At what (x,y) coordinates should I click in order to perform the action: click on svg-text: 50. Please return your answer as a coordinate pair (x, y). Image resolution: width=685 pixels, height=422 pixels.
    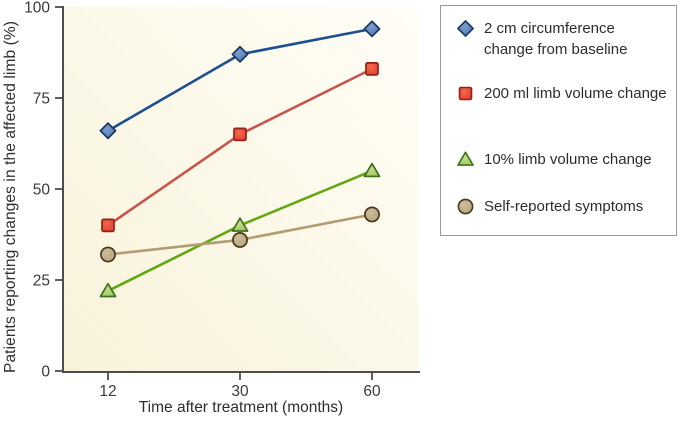
    Looking at the image, I should click on (42, 190).